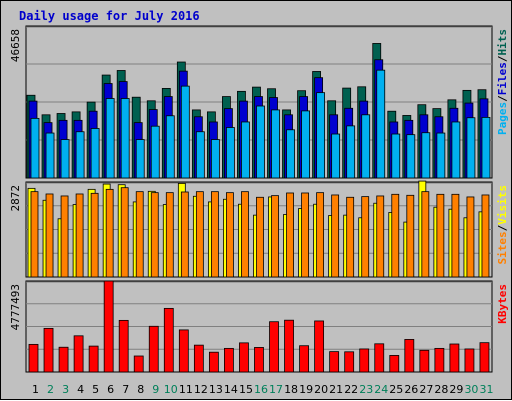 This screenshot has height=401, width=512. I want to click on panel-1-legend: Pages/Files/Hits, so click(502, 82).